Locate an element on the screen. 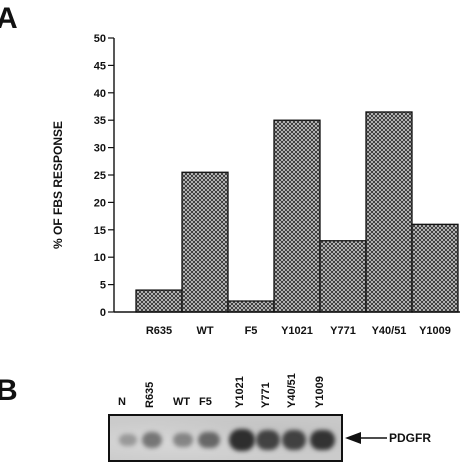  y-tick-label: 15 is located at coordinates (100, 231).